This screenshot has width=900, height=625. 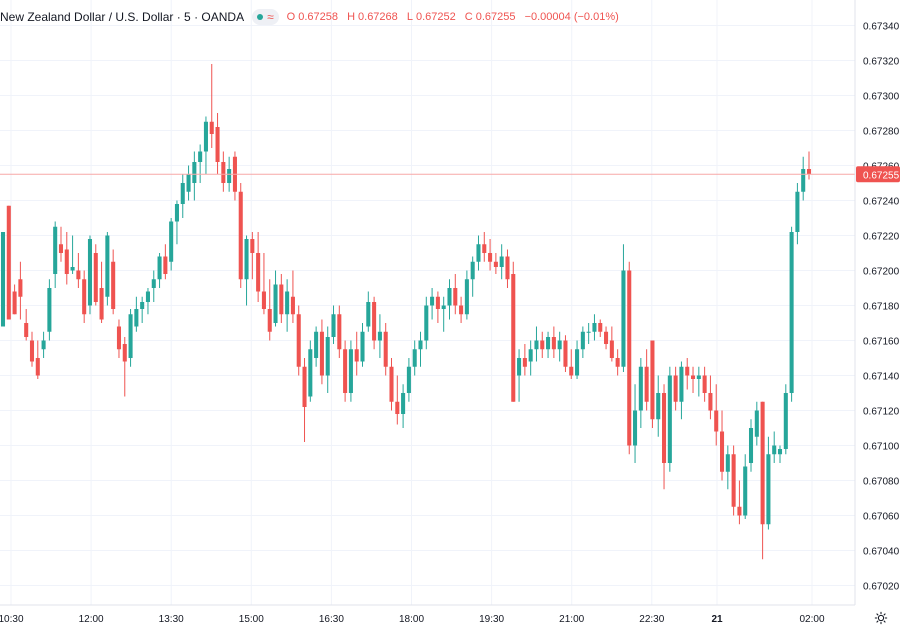 I want to click on time-tick-label: 13:30, so click(x=171, y=618).